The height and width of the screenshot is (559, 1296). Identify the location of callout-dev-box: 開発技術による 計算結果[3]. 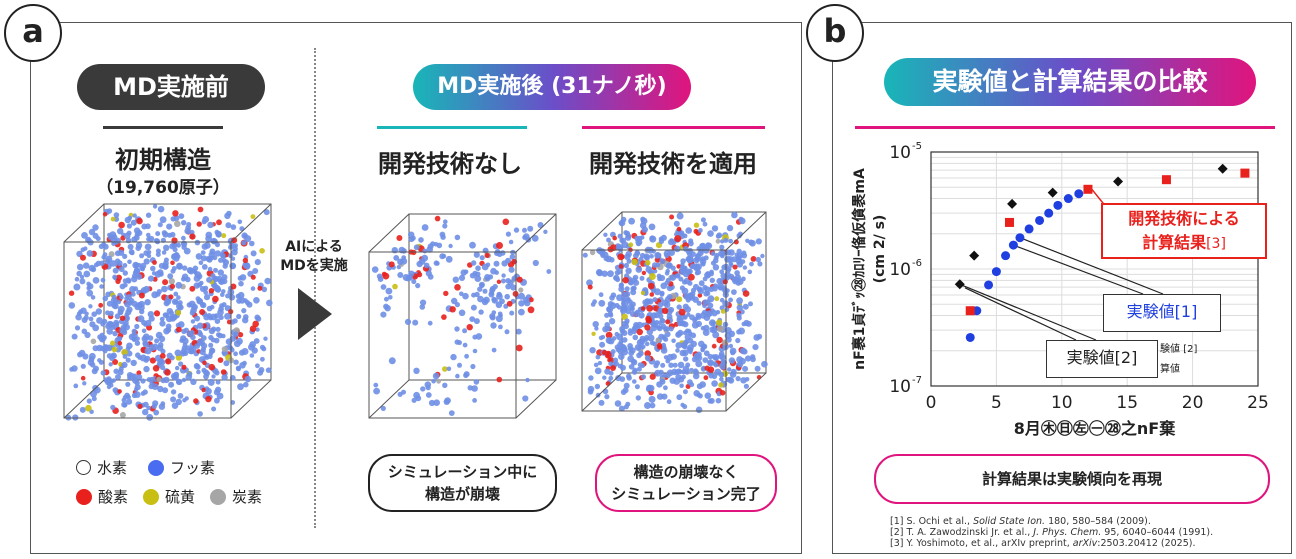
(1184, 231).